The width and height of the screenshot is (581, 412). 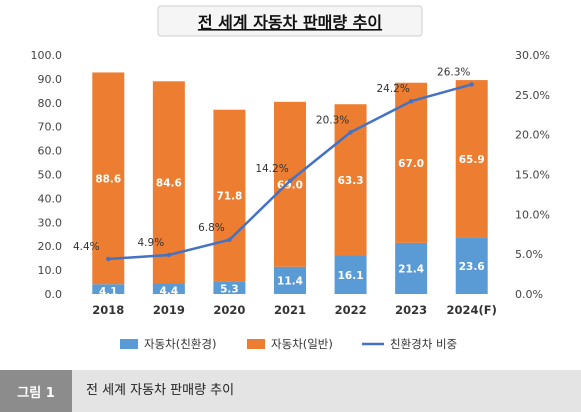 I want to click on left-tick-label: 40.0, so click(x=50, y=198).